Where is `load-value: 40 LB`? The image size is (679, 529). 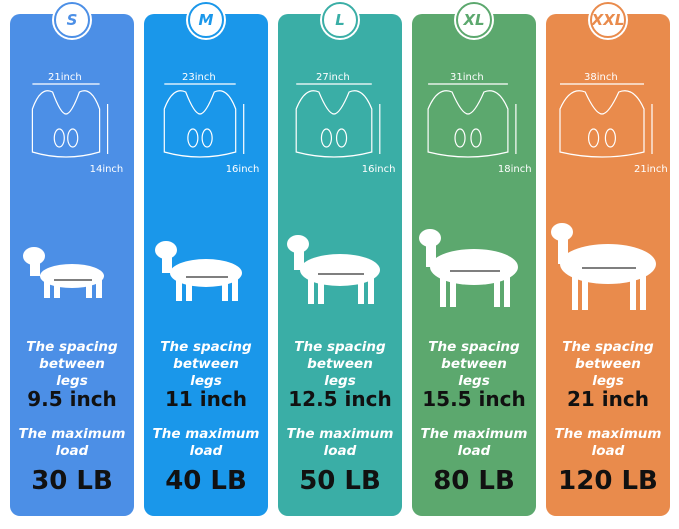 load-value: 40 LB is located at coordinates (206, 481).